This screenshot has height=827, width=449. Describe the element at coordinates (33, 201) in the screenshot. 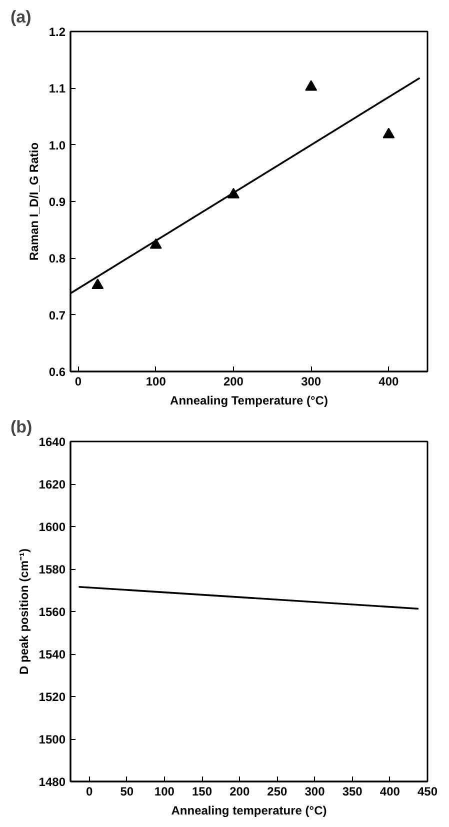

I see `y-axis-title: Raman I_D/I_G Ratio` at that location.